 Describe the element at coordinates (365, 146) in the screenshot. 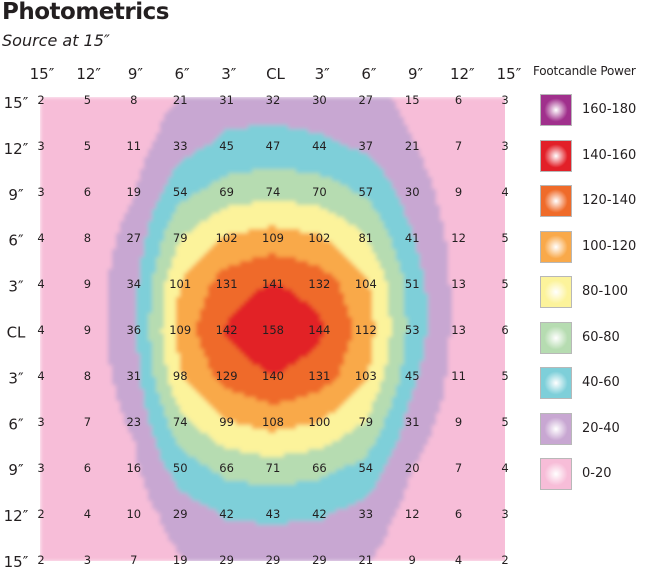

I see `cell-value: 37` at that location.